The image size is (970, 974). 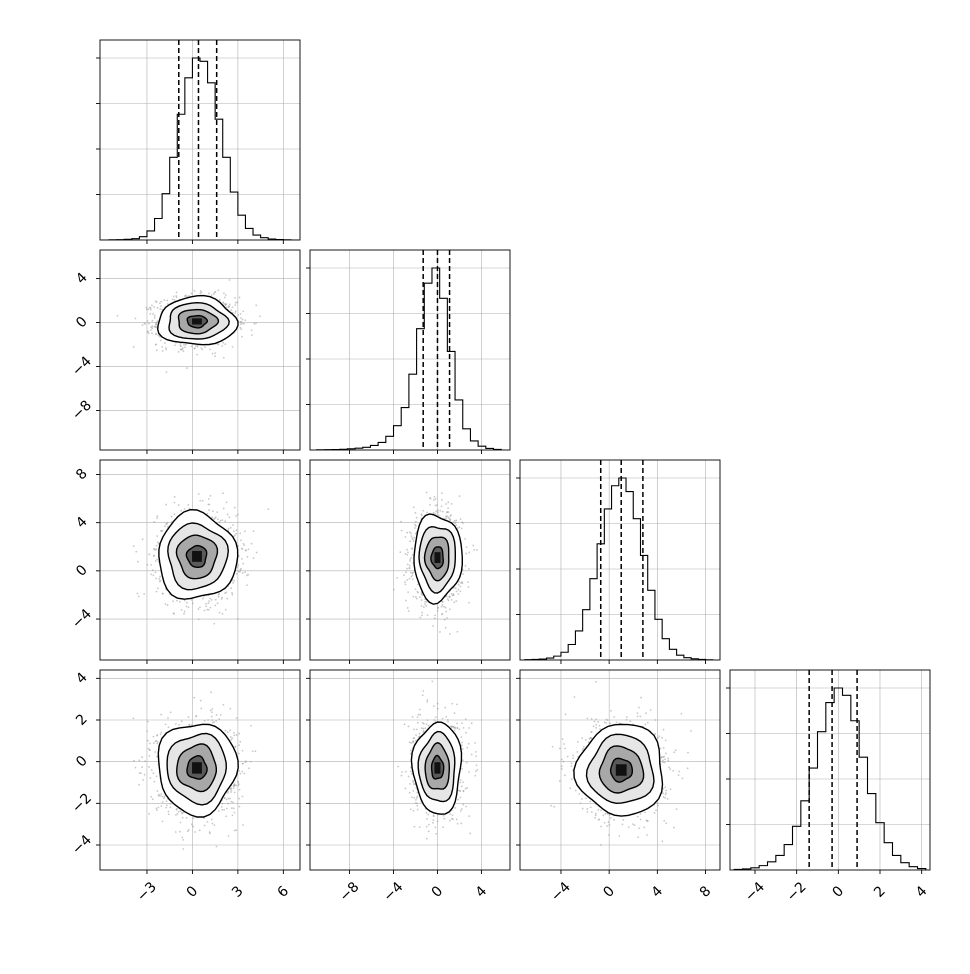 What do you see at coordinates (839, 892) in the screenshot?
I see `tick-label-x-3-2: 0` at bounding box center [839, 892].